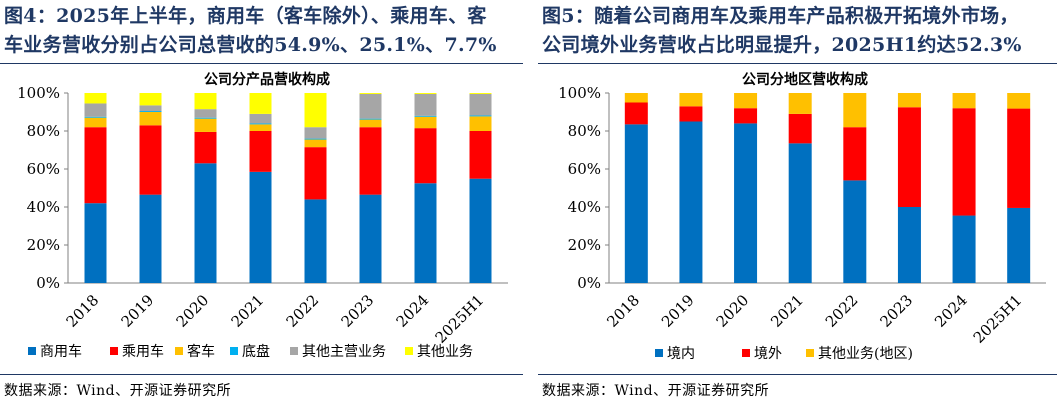 This screenshot has width=1057, height=405. I want to click on legend-label: 其他业务(地区), so click(865, 354).